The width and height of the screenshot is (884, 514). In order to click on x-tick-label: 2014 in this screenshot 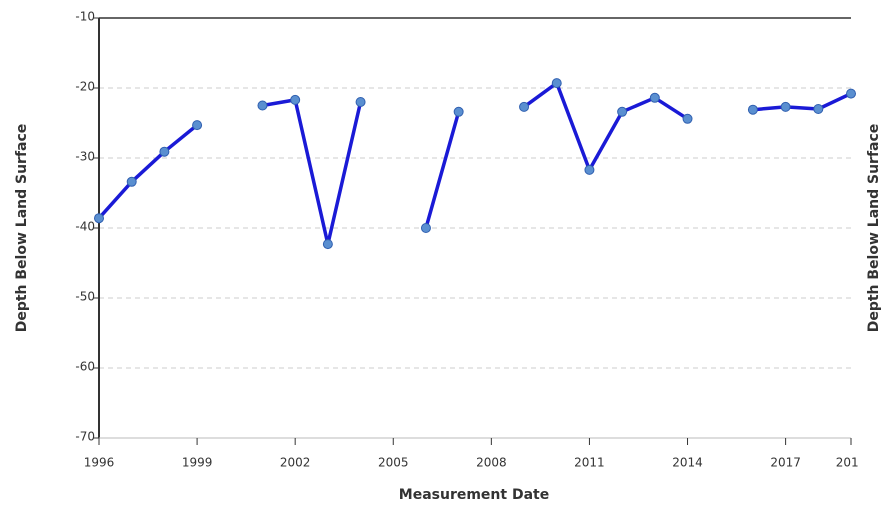, I will do `click(687, 463)`.